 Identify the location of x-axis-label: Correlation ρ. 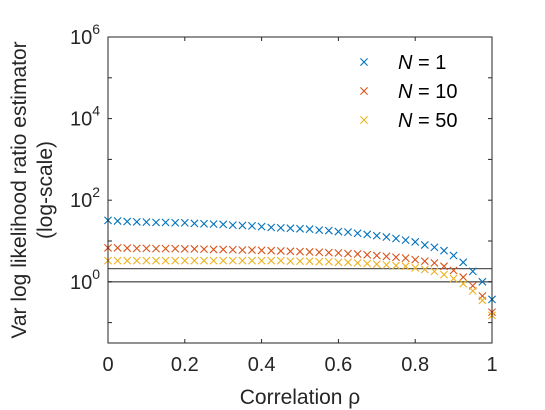
(300, 397).